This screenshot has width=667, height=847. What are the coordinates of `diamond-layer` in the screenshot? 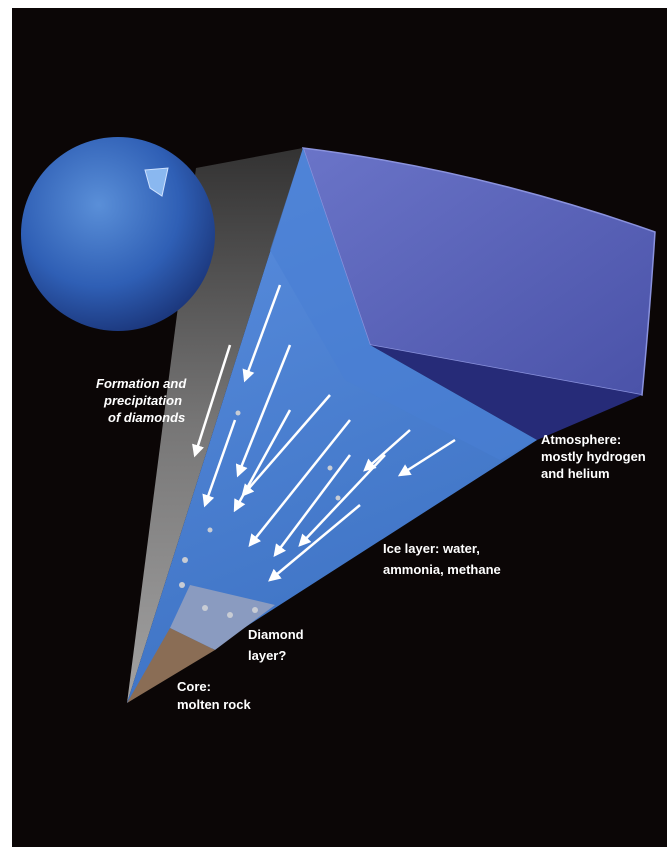 It's located at (222, 617).